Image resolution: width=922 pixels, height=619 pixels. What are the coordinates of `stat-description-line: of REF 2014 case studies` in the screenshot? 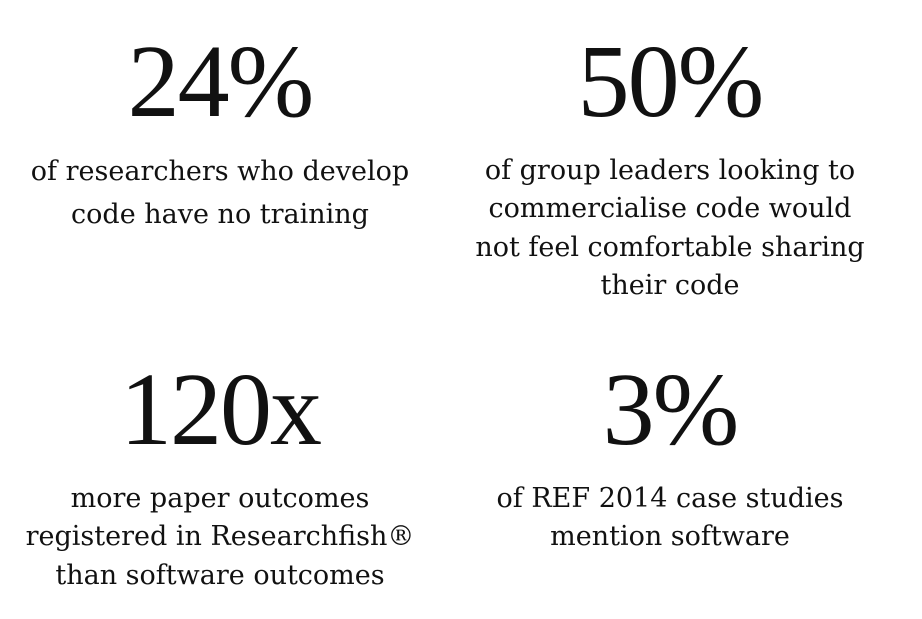 It's located at (670, 498).